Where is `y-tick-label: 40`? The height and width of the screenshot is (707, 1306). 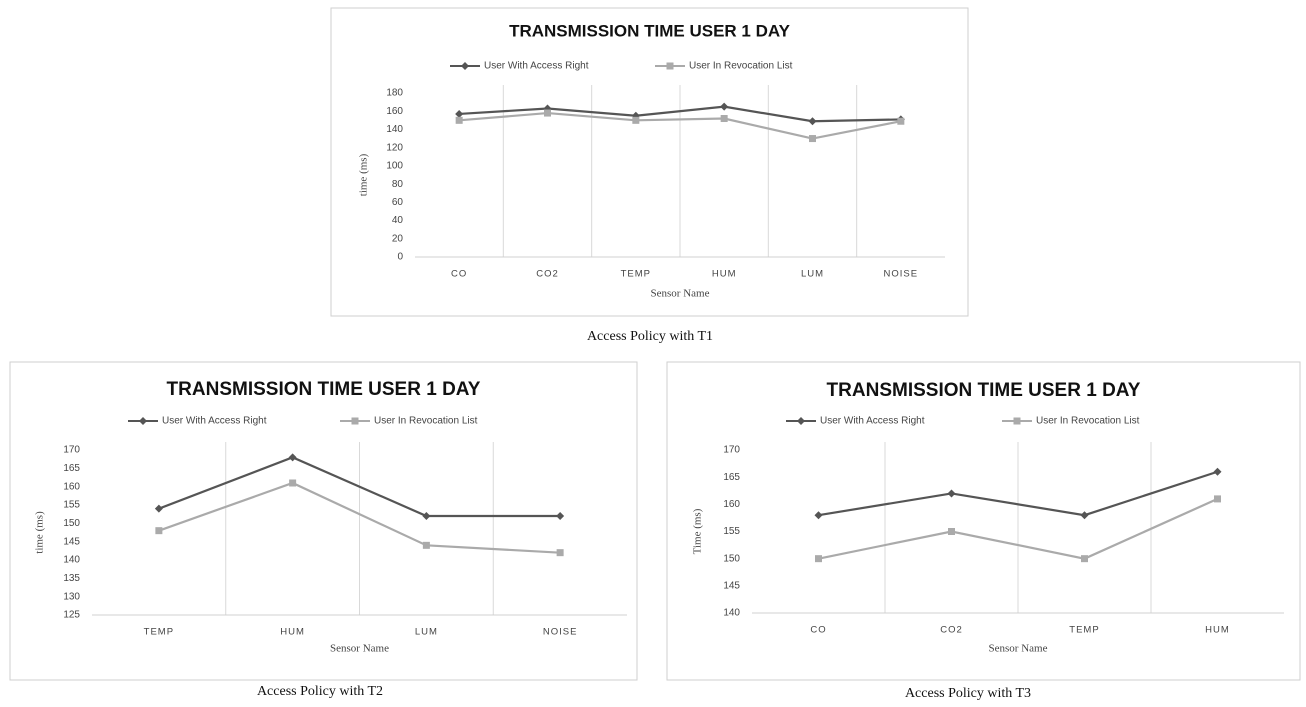 y-tick-label: 40 is located at coordinates (398, 220).